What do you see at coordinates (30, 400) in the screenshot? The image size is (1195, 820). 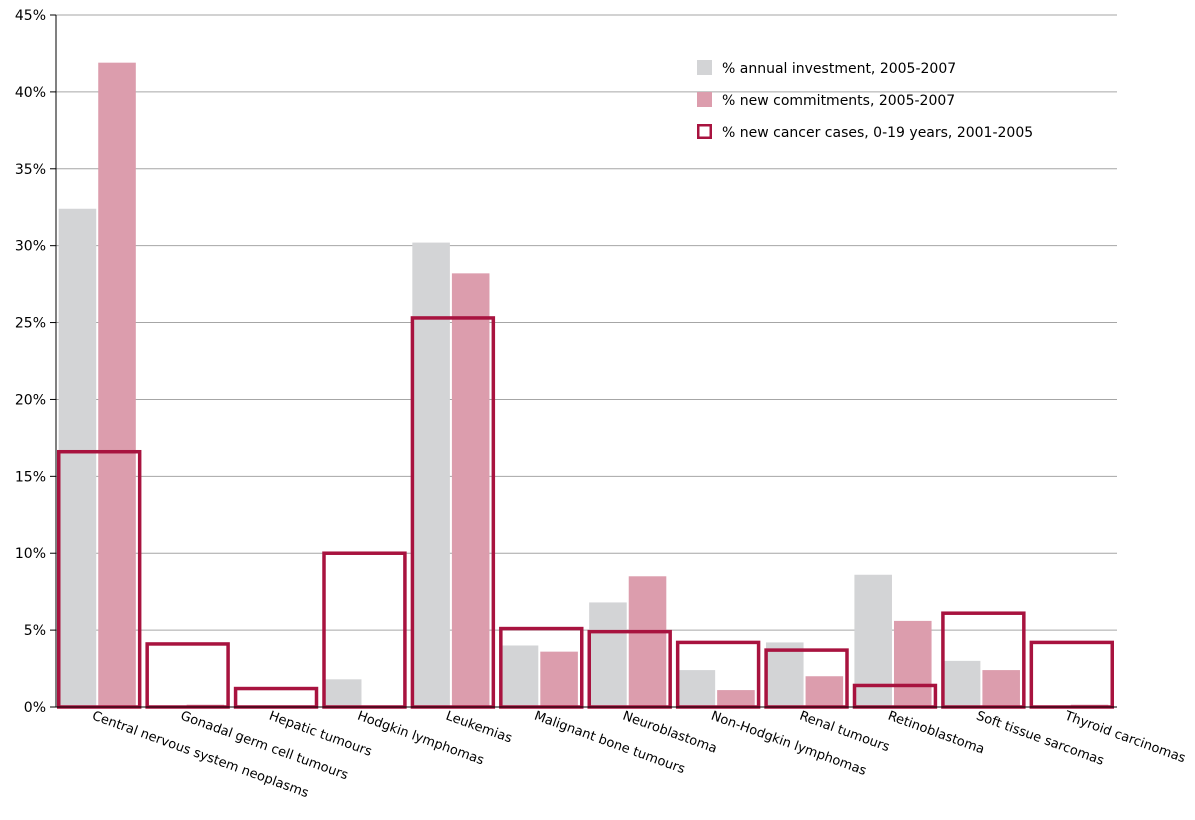 I see `y-tick-label: 20%` at bounding box center [30, 400].